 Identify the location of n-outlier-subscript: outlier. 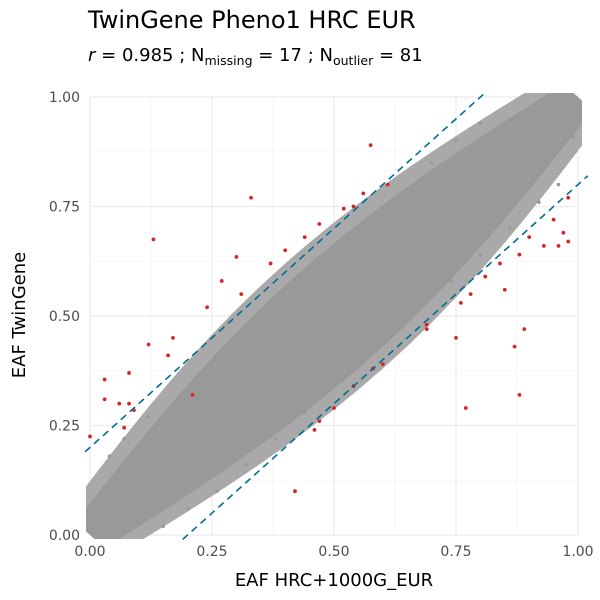
(353, 60).